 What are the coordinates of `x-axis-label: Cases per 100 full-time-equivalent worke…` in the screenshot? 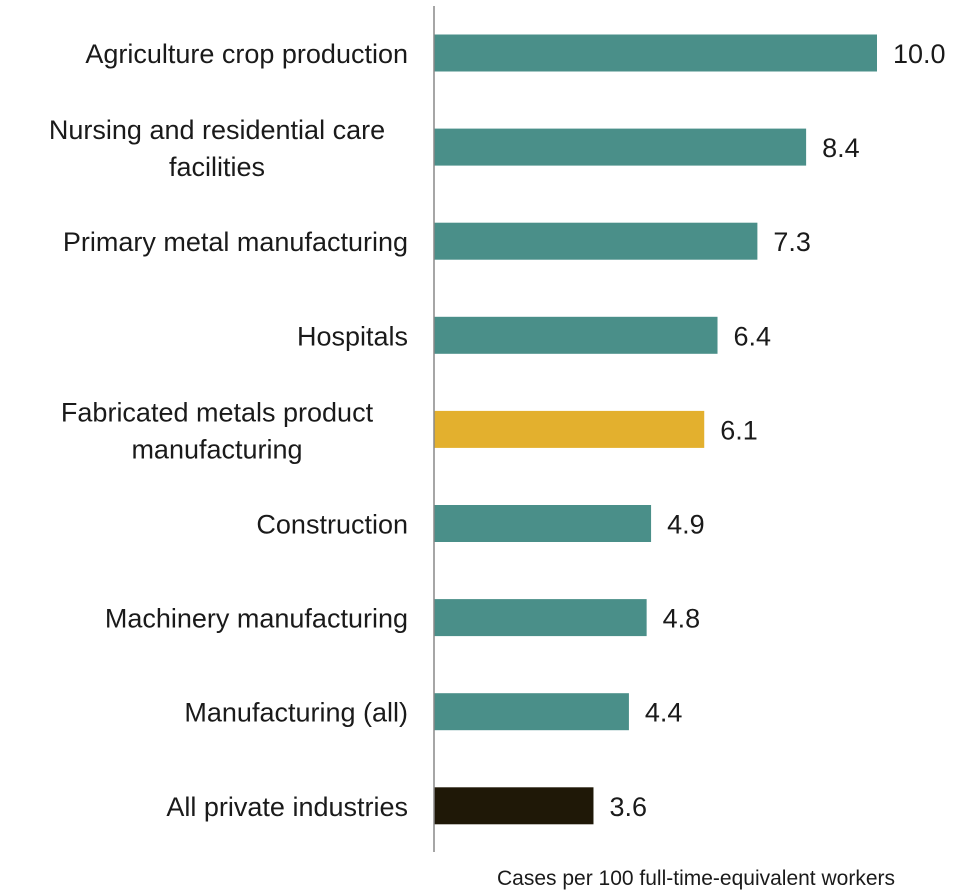 It's located at (696, 878).